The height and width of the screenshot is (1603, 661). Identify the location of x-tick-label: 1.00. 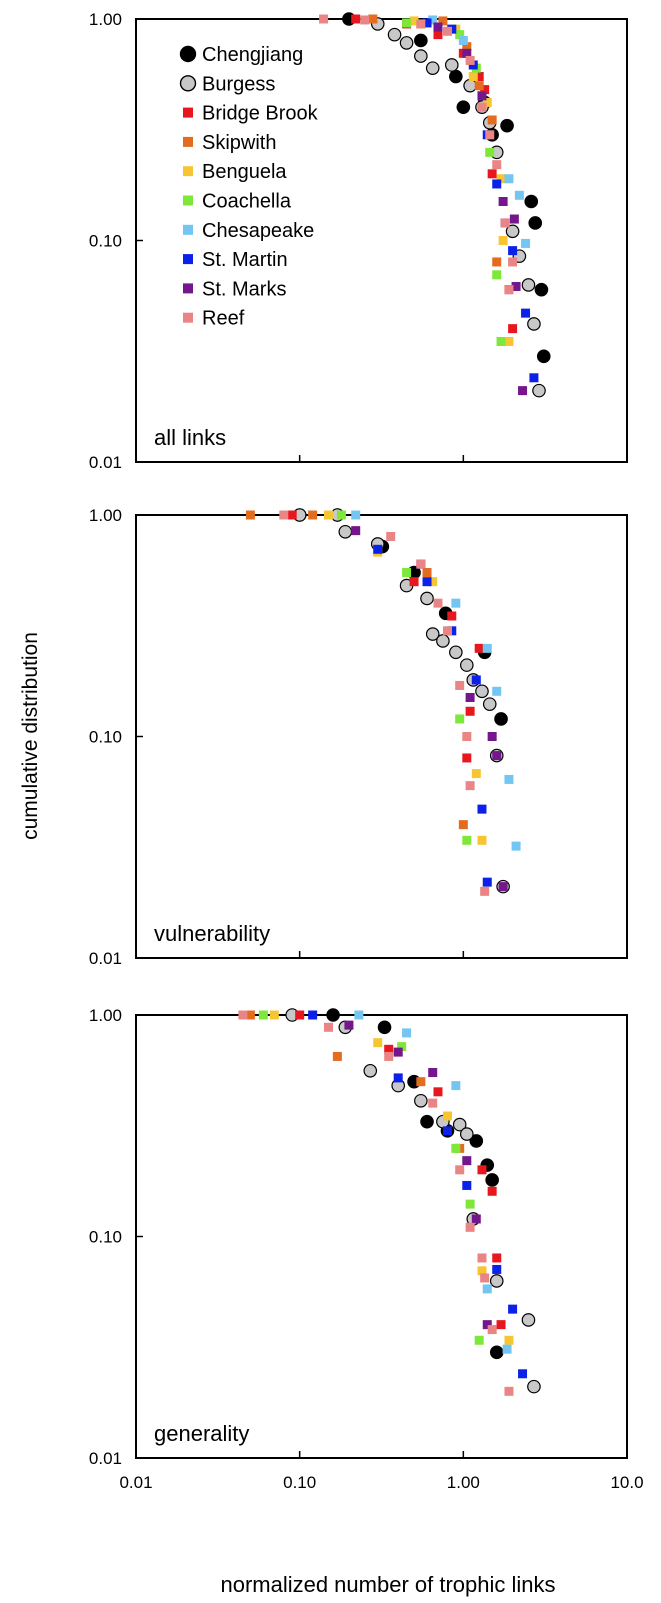
(463, 1482).